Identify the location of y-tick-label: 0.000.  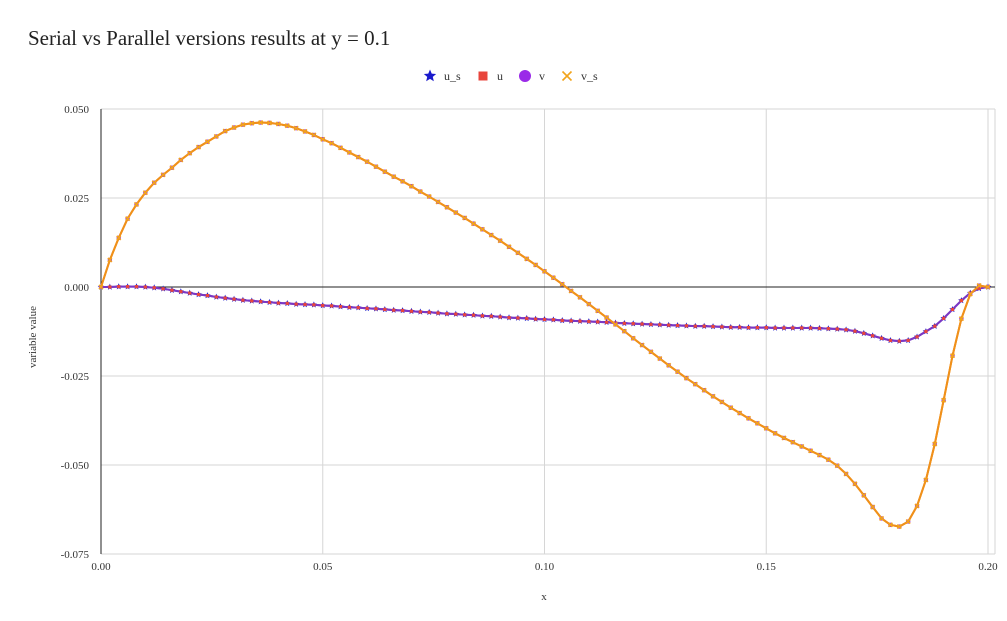
(76, 288).